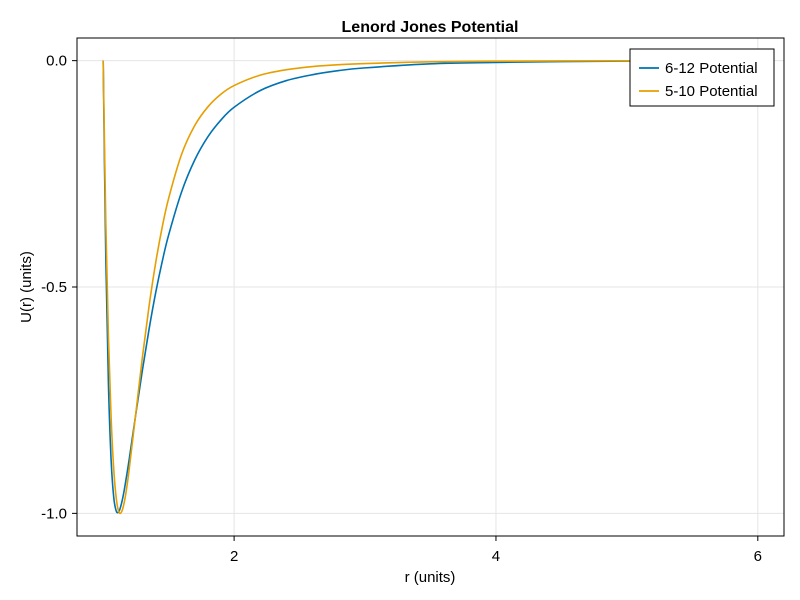 The width and height of the screenshot is (800, 600). What do you see at coordinates (56, 61) in the screenshot?
I see `y-tick-label: 0.0` at bounding box center [56, 61].